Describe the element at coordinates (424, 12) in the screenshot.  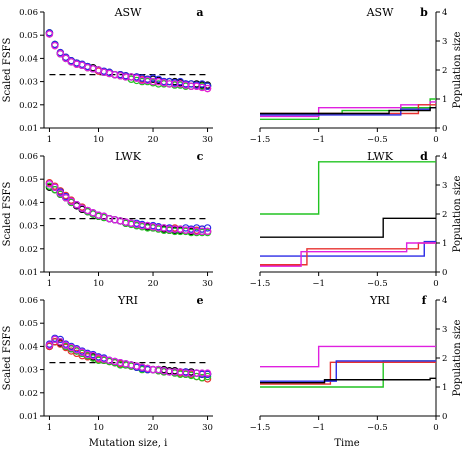
I see `panel-letter: b` at that location.